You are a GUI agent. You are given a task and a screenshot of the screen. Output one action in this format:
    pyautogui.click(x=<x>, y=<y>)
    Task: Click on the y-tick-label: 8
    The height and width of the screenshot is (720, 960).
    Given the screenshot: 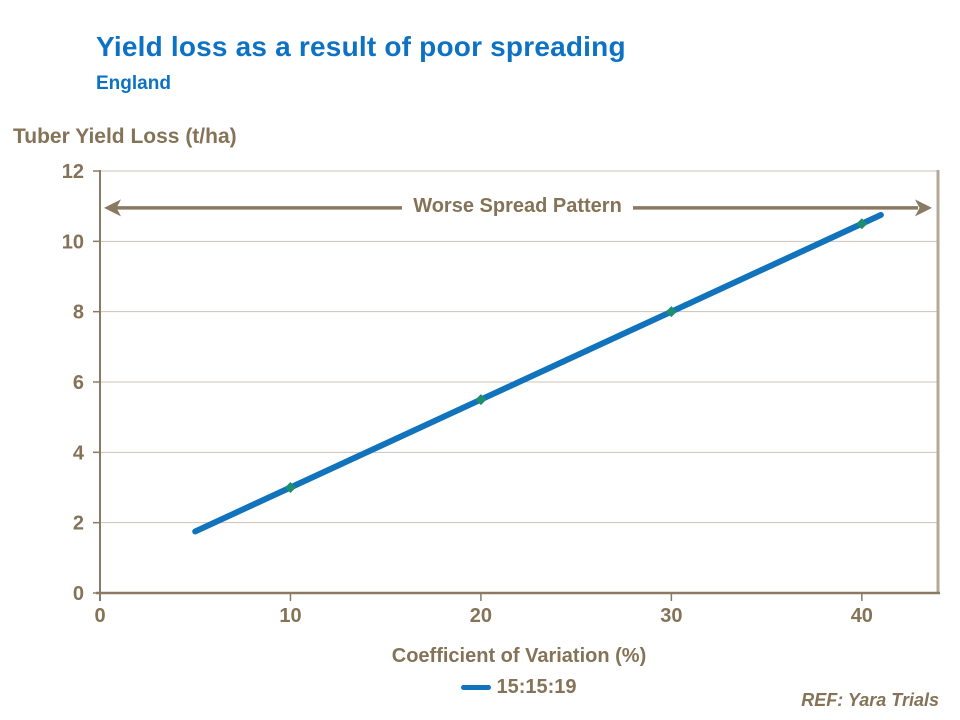 What is the action you would take?
    pyautogui.click(x=78, y=313)
    